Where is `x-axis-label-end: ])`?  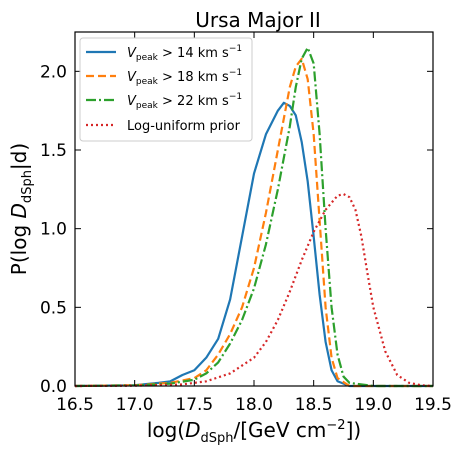 x-axis-label-end: ]) is located at coordinates (354, 430).